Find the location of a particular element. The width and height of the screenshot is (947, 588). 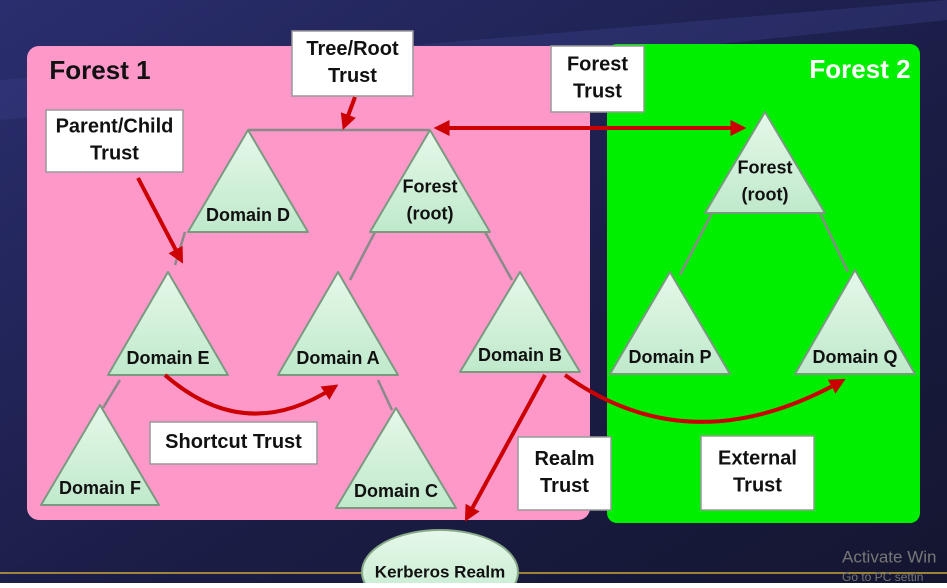

forest-label: Forest 2 is located at coordinates (859, 69).